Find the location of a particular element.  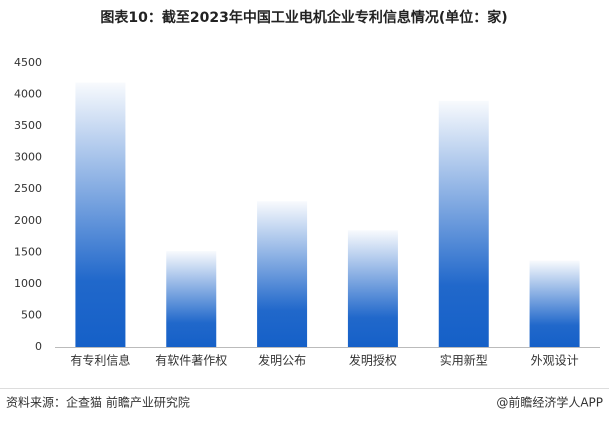

x-tick-label: 外观设计 is located at coordinates (555, 361).